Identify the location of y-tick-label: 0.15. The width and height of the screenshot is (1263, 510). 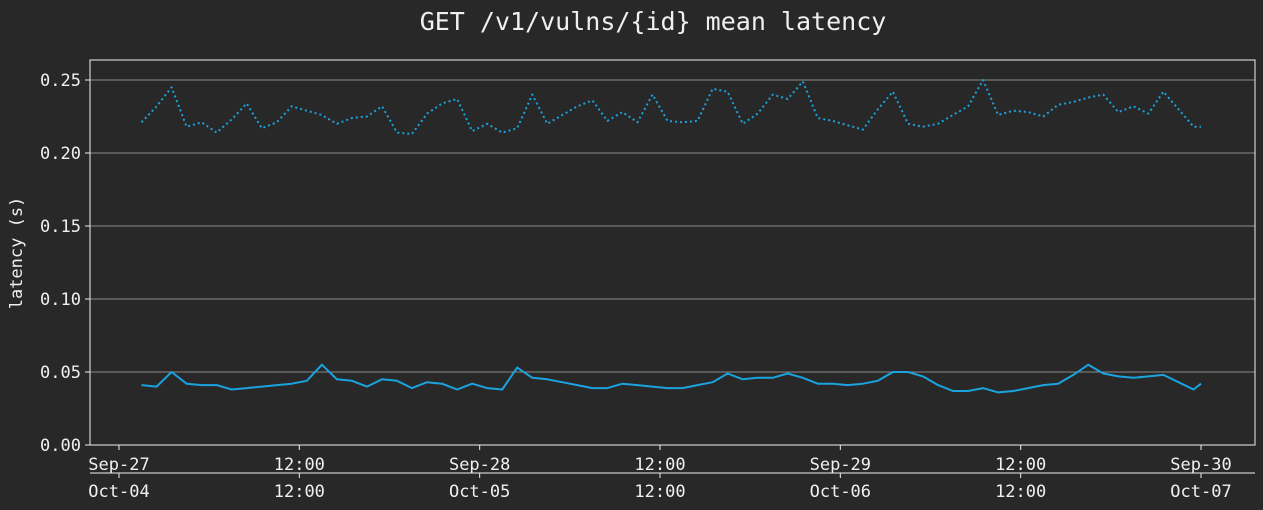
(60, 227).